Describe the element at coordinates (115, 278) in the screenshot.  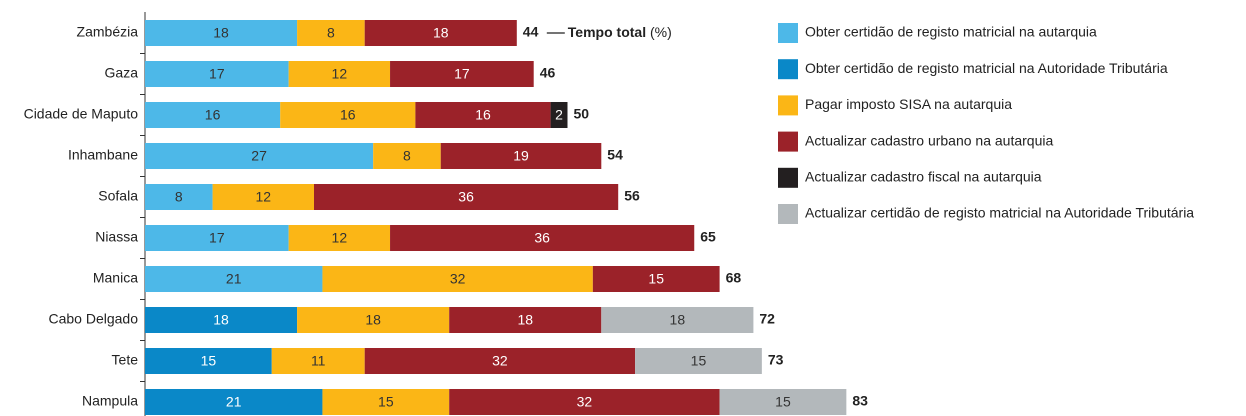
I see `category-label: Manica` at that location.